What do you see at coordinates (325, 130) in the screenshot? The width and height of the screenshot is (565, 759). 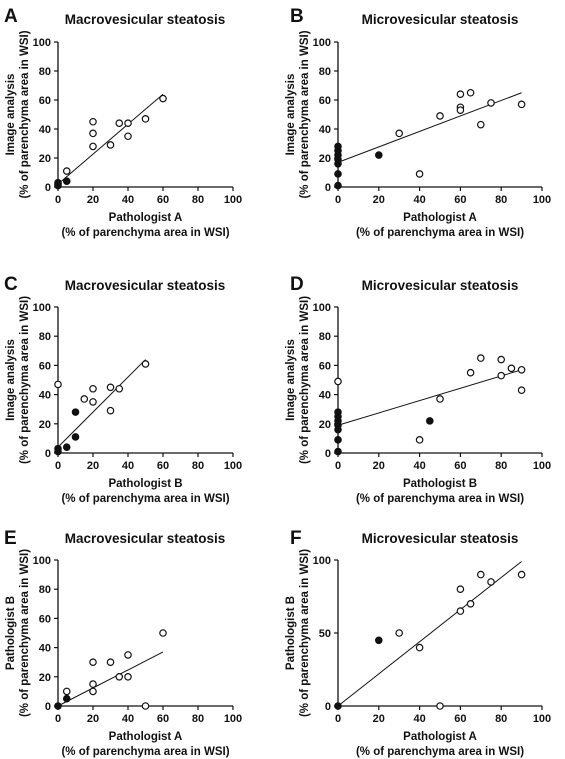 I see `panel-b-y-tick-label: 40` at bounding box center [325, 130].